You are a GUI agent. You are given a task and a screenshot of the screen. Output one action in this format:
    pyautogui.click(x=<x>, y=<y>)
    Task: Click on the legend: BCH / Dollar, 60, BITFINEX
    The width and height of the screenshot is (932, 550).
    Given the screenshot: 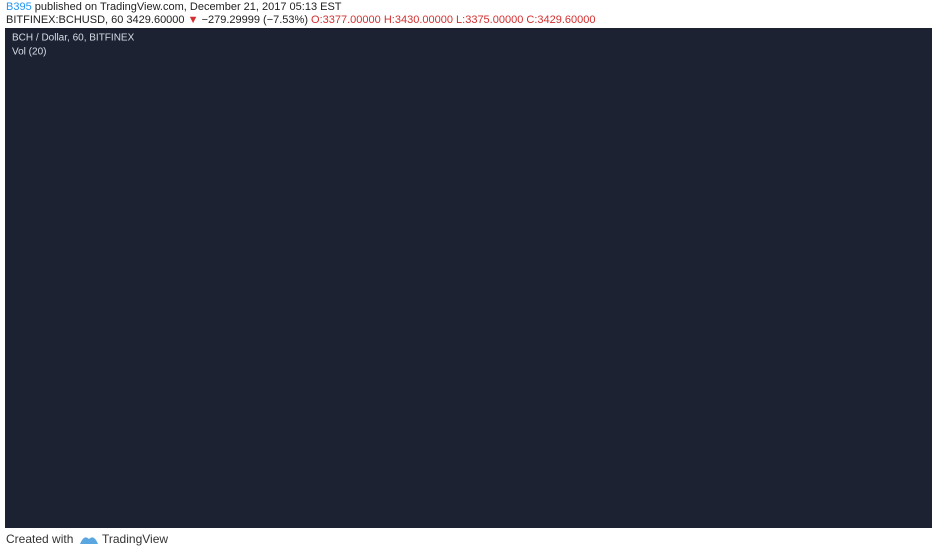 What is the action you would take?
    pyautogui.click(x=73, y=38)
    